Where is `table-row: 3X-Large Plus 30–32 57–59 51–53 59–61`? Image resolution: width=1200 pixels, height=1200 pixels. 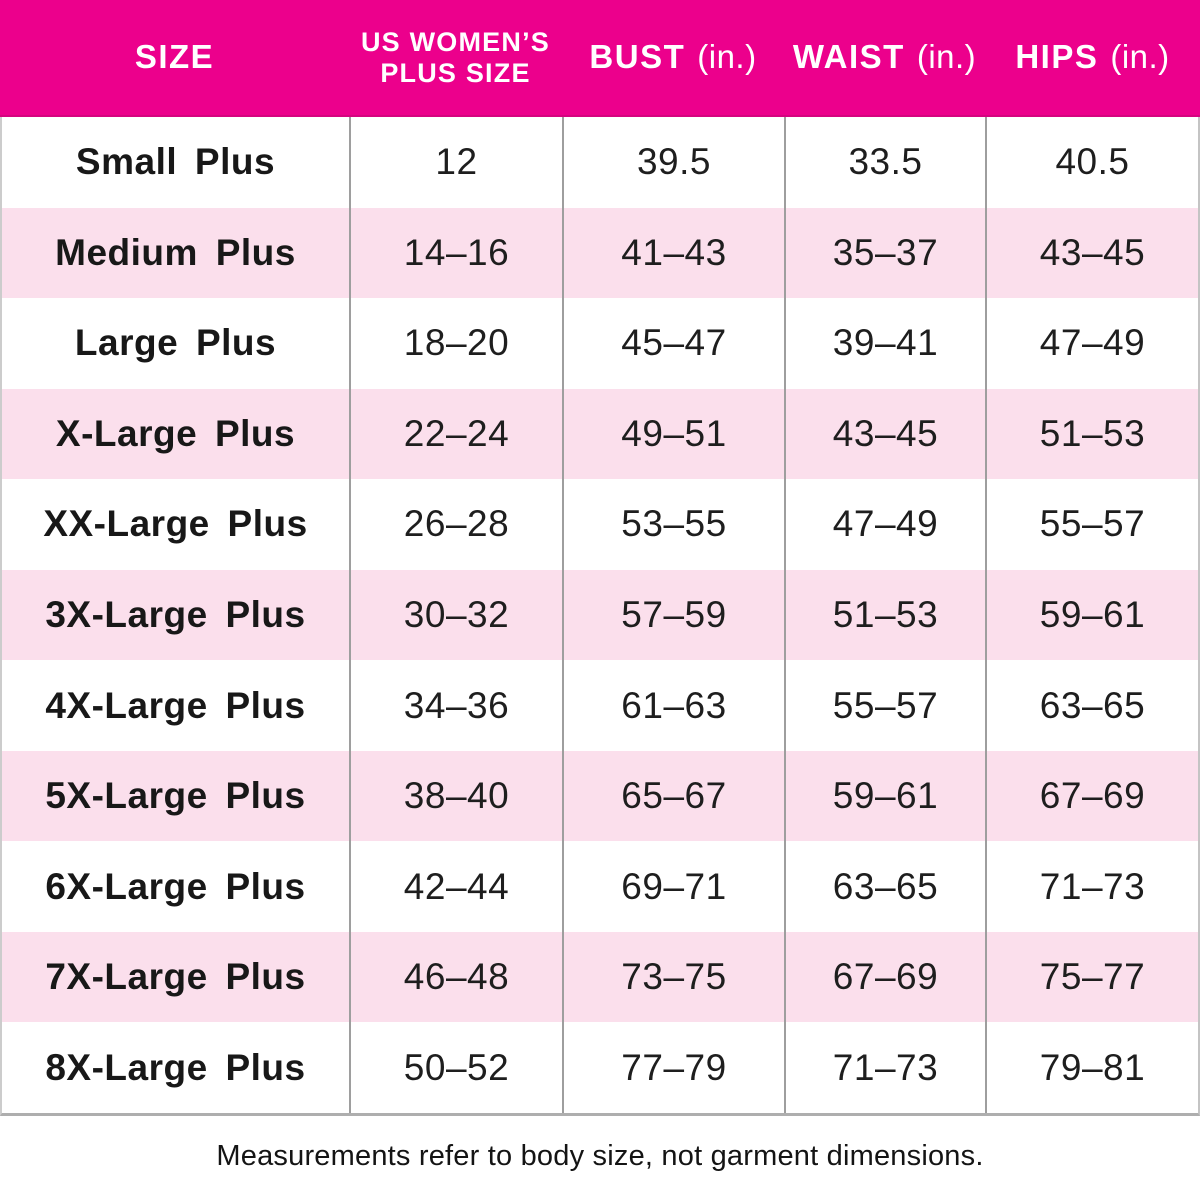 table-row: 3X-Large Plus 30–32 57–59 51–53 59–61 is located at coordinates (600, 615).